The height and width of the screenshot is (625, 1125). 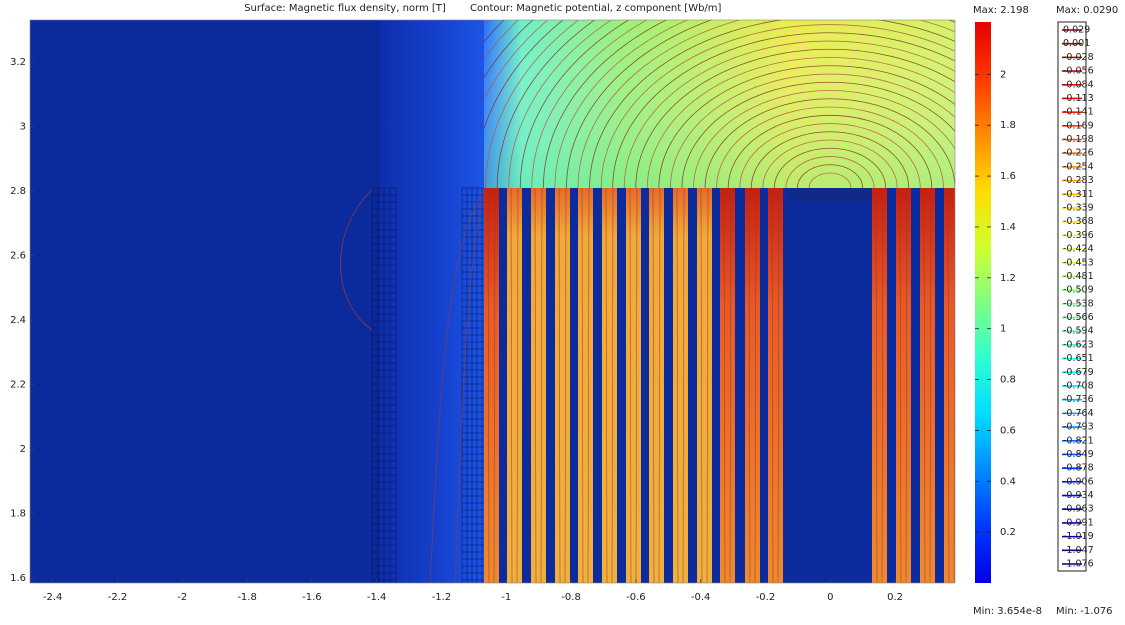 I want to click on y-tick-label: 3.2, so click(x=18, y=62).